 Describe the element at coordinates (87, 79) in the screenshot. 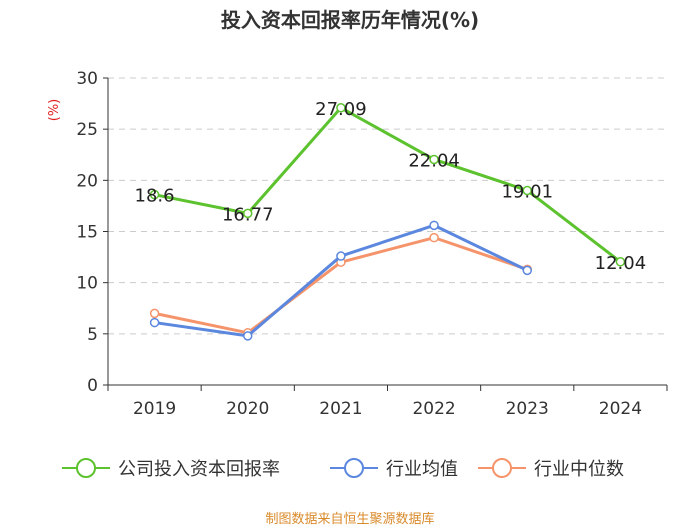

I see `y-tick-label: 30` at that location.